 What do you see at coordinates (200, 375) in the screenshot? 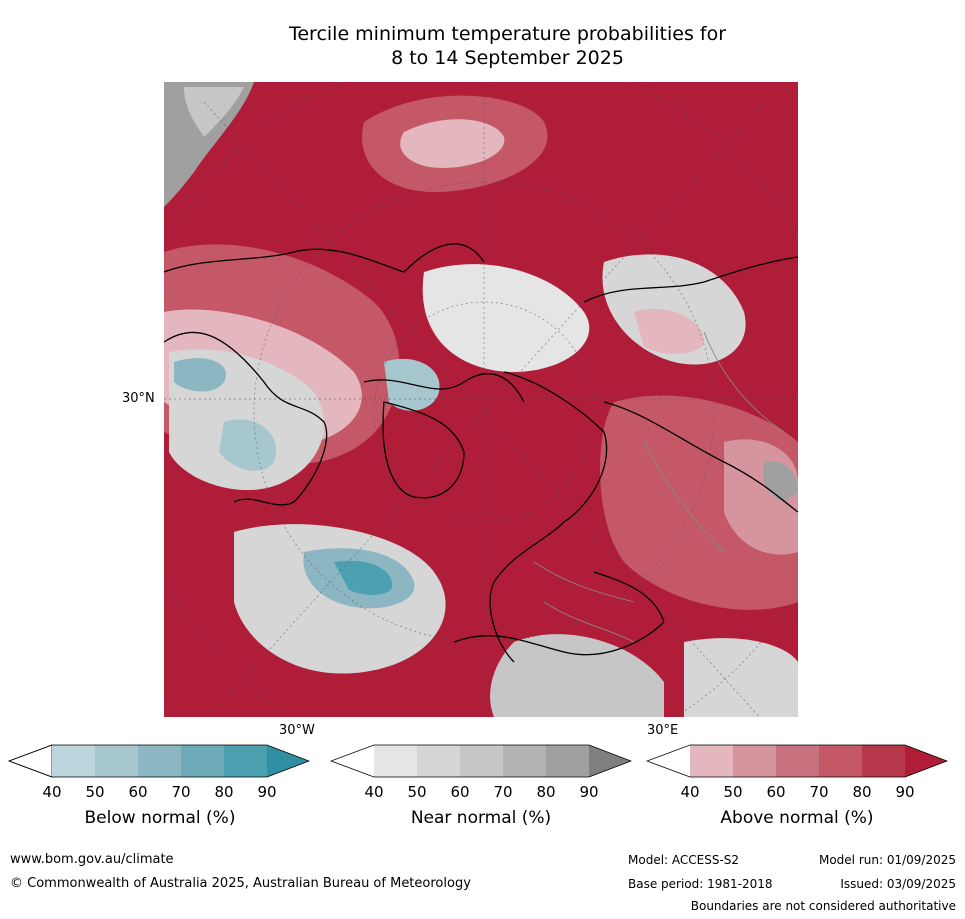
I see `below-normal-alaska` at bounding box center [200, 375].